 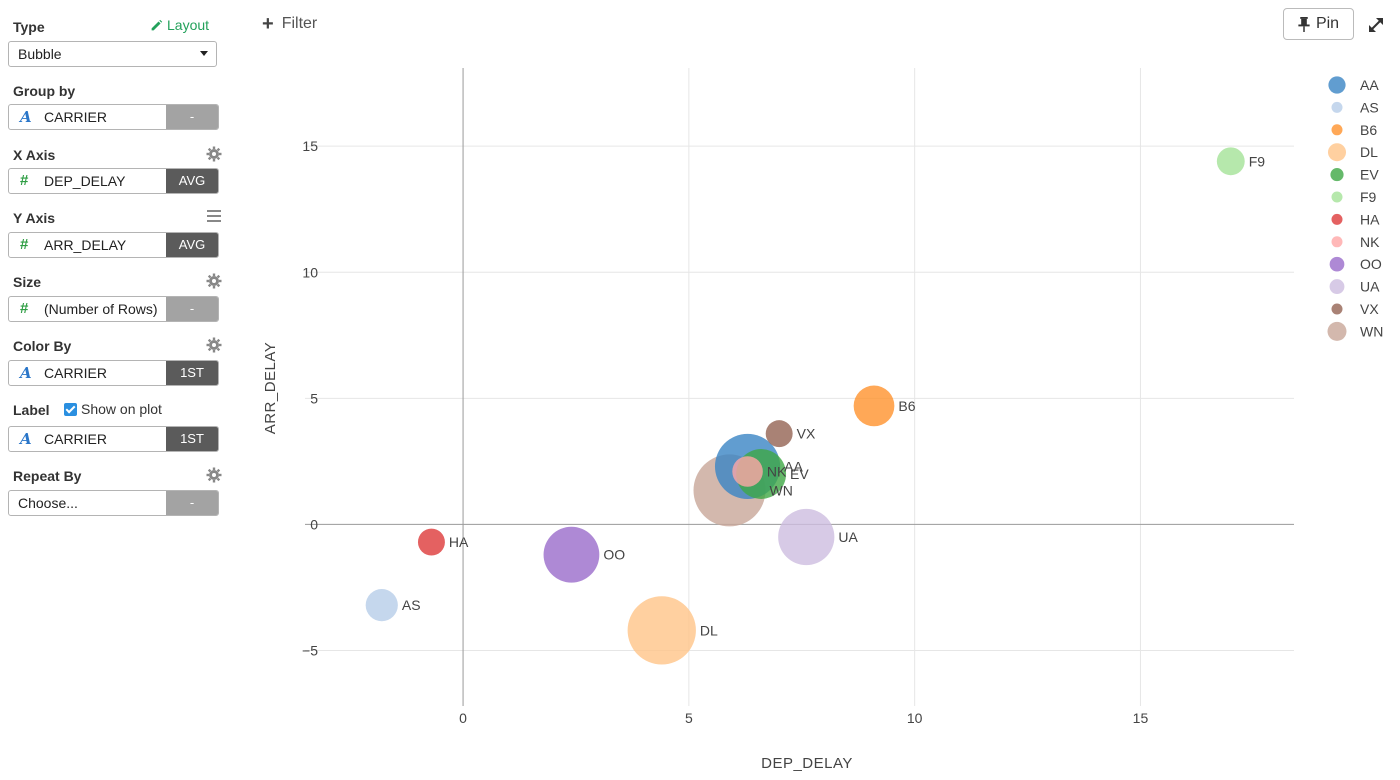 I want to click on bubble-label-wn: WN, so click(x=781, y=490).